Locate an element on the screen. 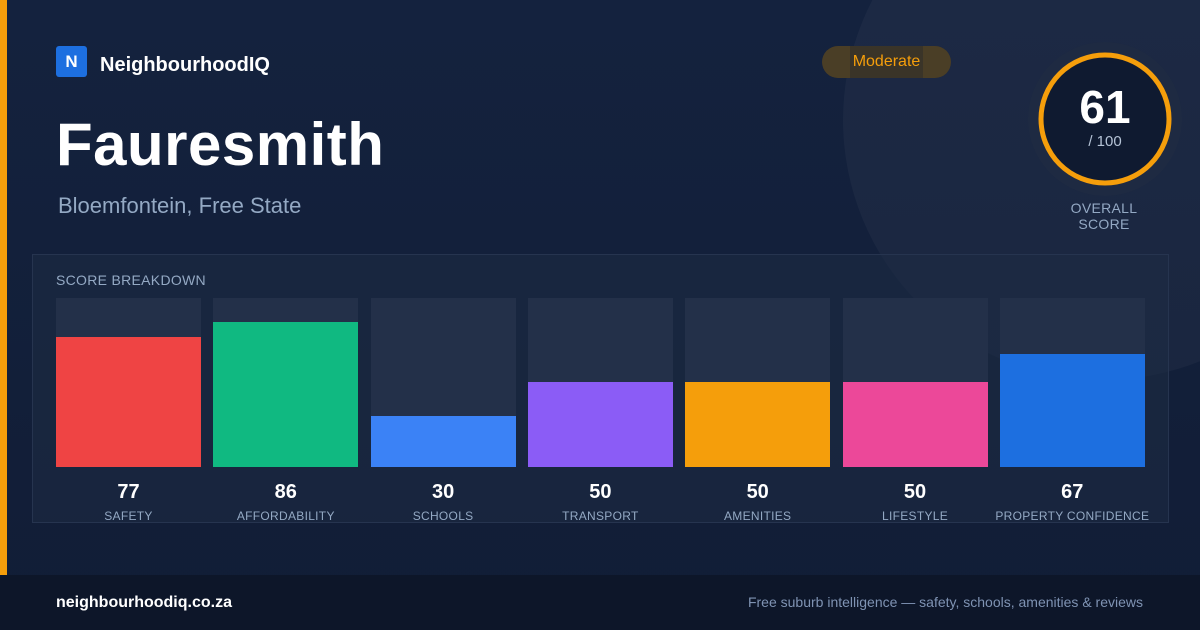  rating-badge: Moderate is located at coordinates (886, 62).